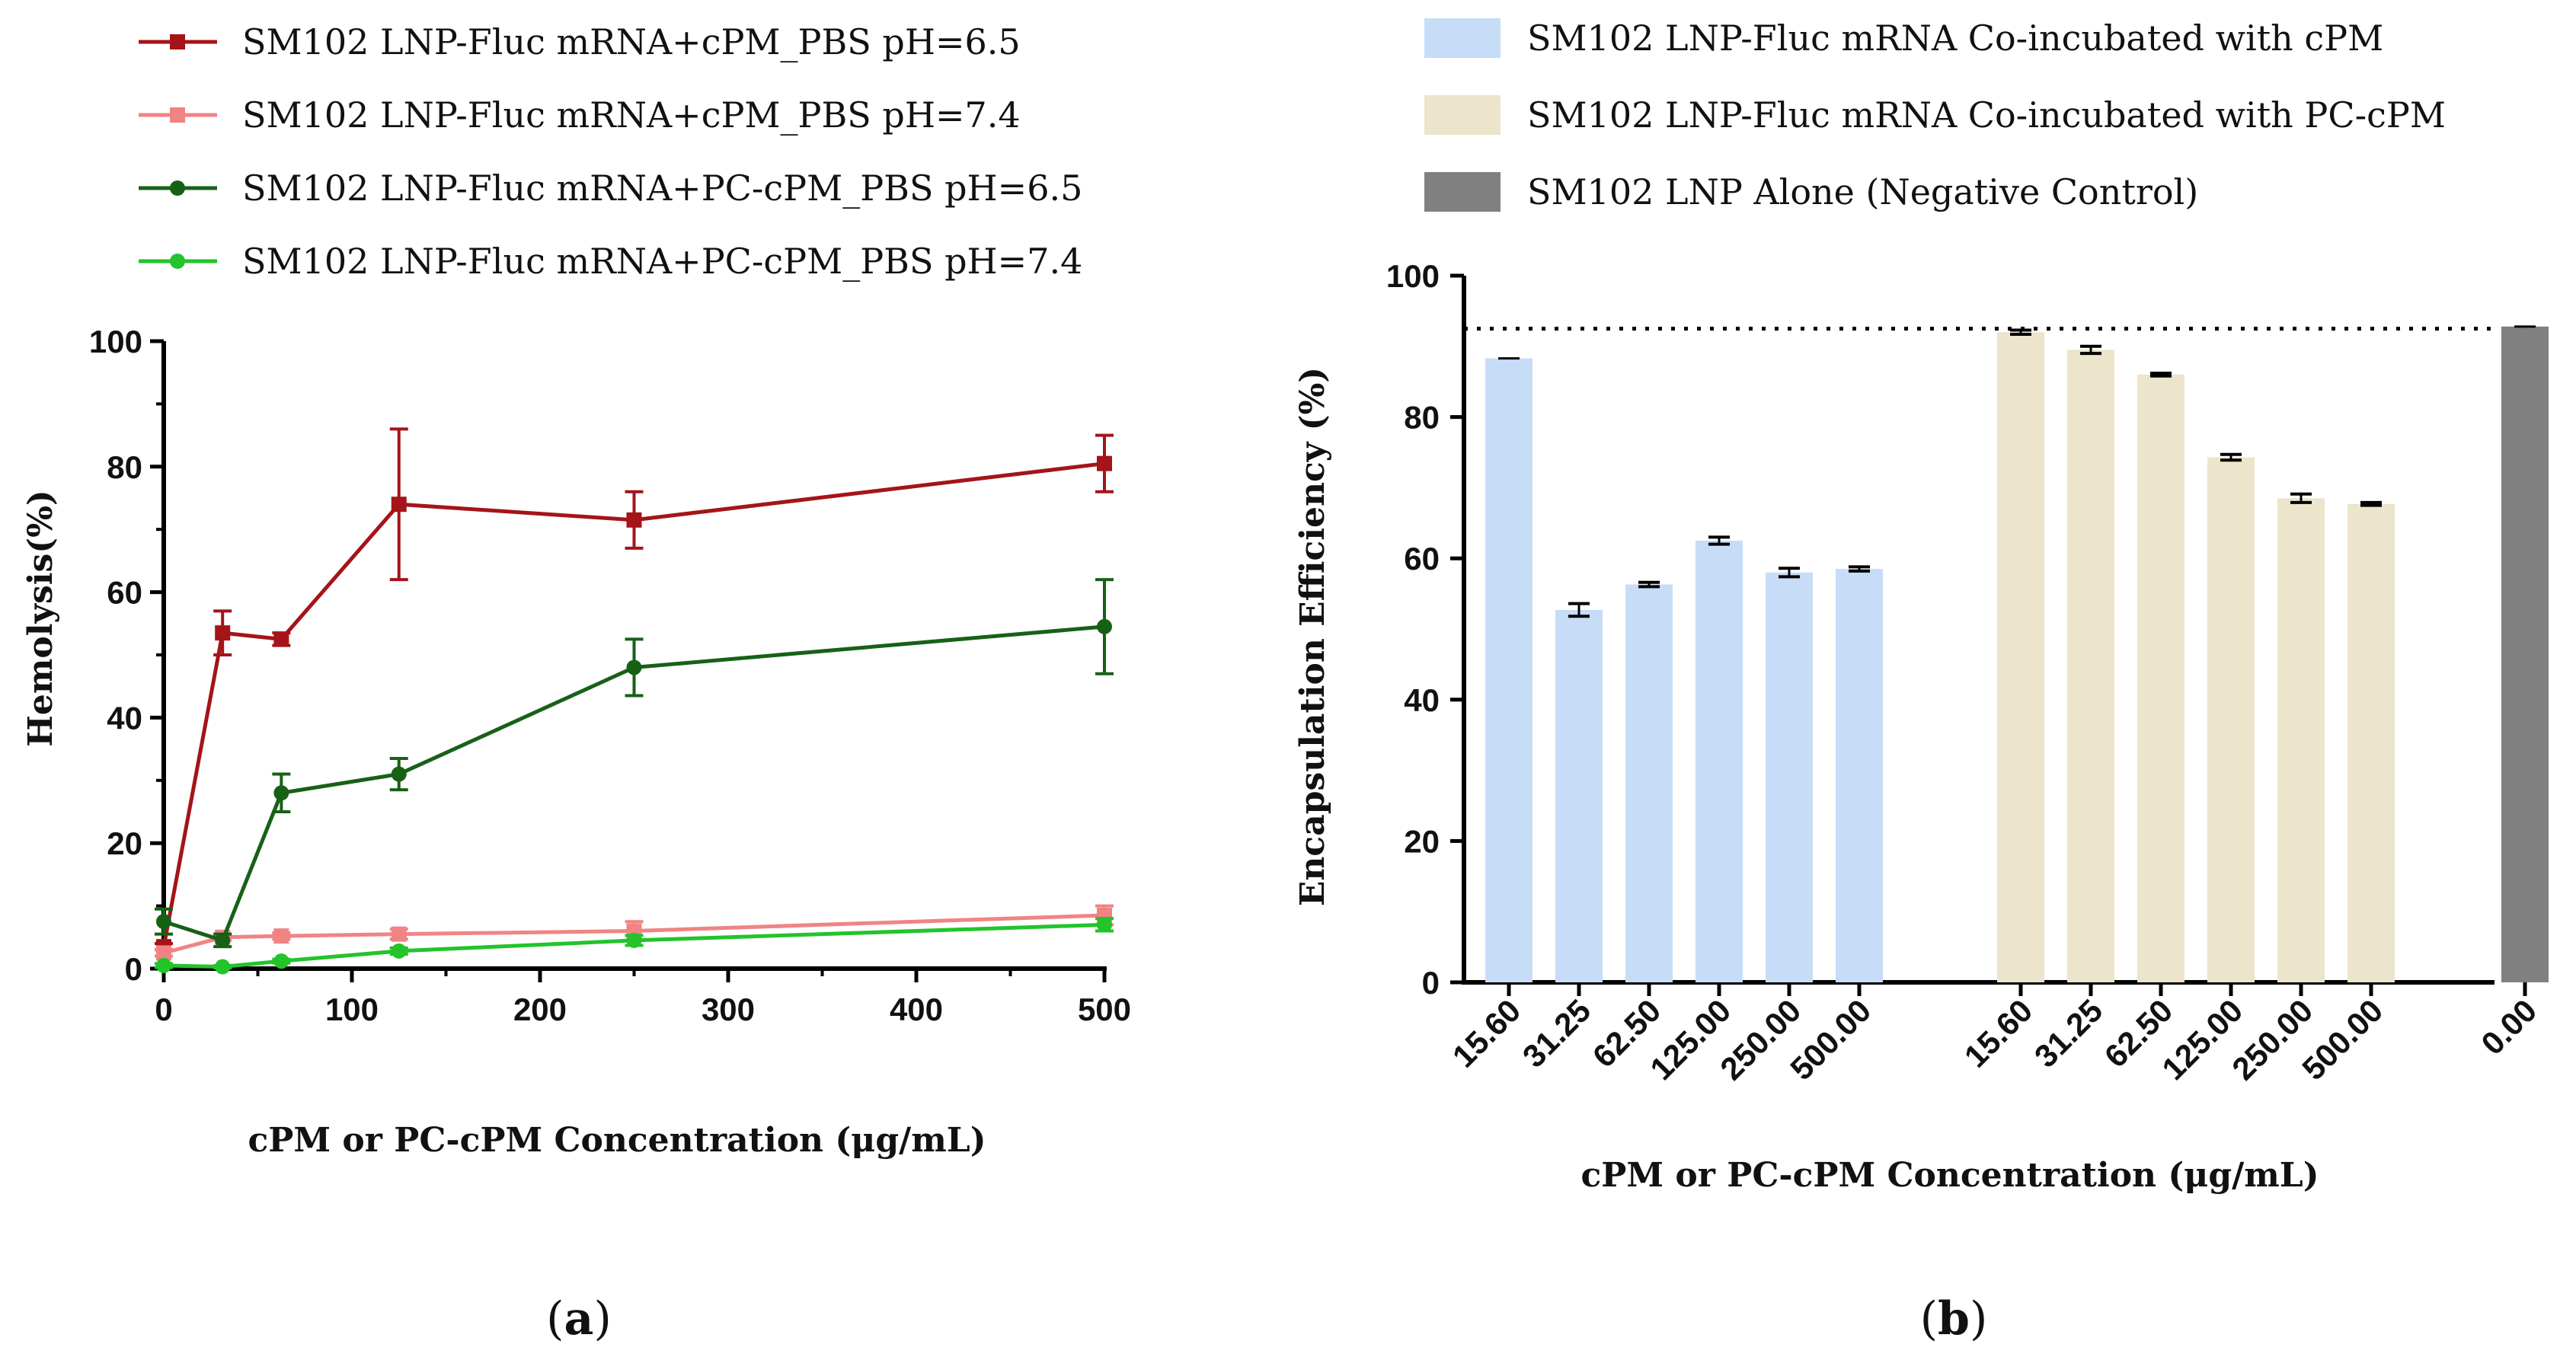  What do you see at coordinates (1863, 191) in the screenshot?
I see `legend-label-2: SM102 LNP Alone (Negative Control)` at bounding box center [1863, 191].